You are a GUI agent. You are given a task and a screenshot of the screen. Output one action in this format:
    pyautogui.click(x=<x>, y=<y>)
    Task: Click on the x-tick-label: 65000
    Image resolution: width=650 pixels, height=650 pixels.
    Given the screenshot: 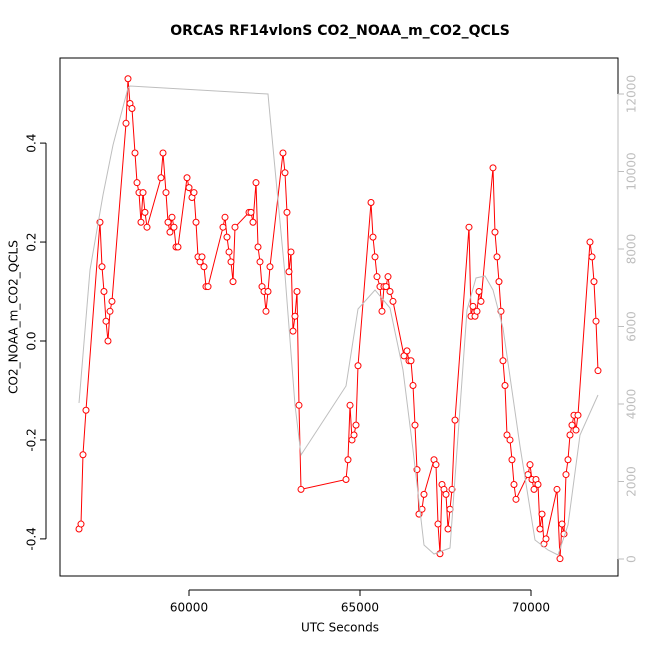 What is the action you would take?
    pyautogui.click(x=360, y=608)
    